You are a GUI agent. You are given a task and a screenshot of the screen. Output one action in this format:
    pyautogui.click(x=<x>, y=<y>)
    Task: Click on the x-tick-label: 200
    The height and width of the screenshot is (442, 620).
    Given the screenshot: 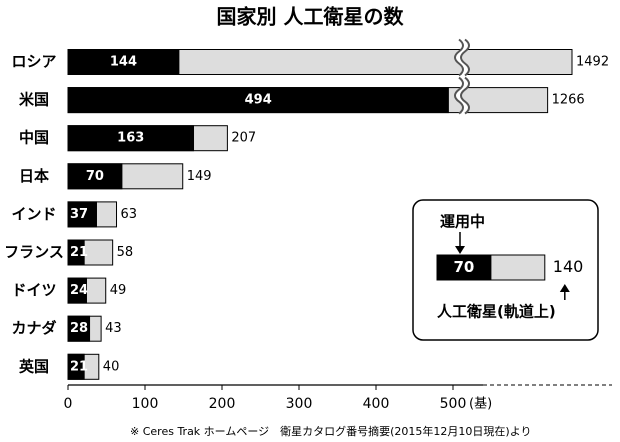 What is the action you would take?
    pyautogui.click(x=222, y=404)
    